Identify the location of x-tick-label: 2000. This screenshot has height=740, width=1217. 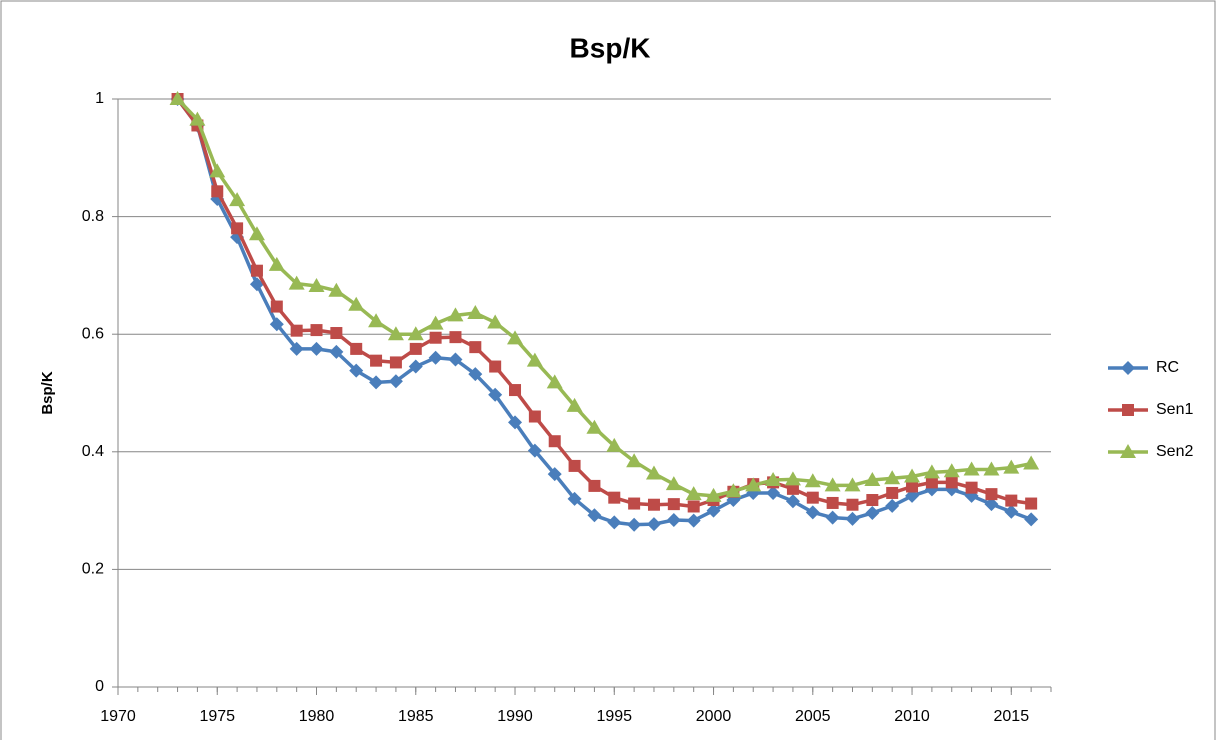
(714, 716).